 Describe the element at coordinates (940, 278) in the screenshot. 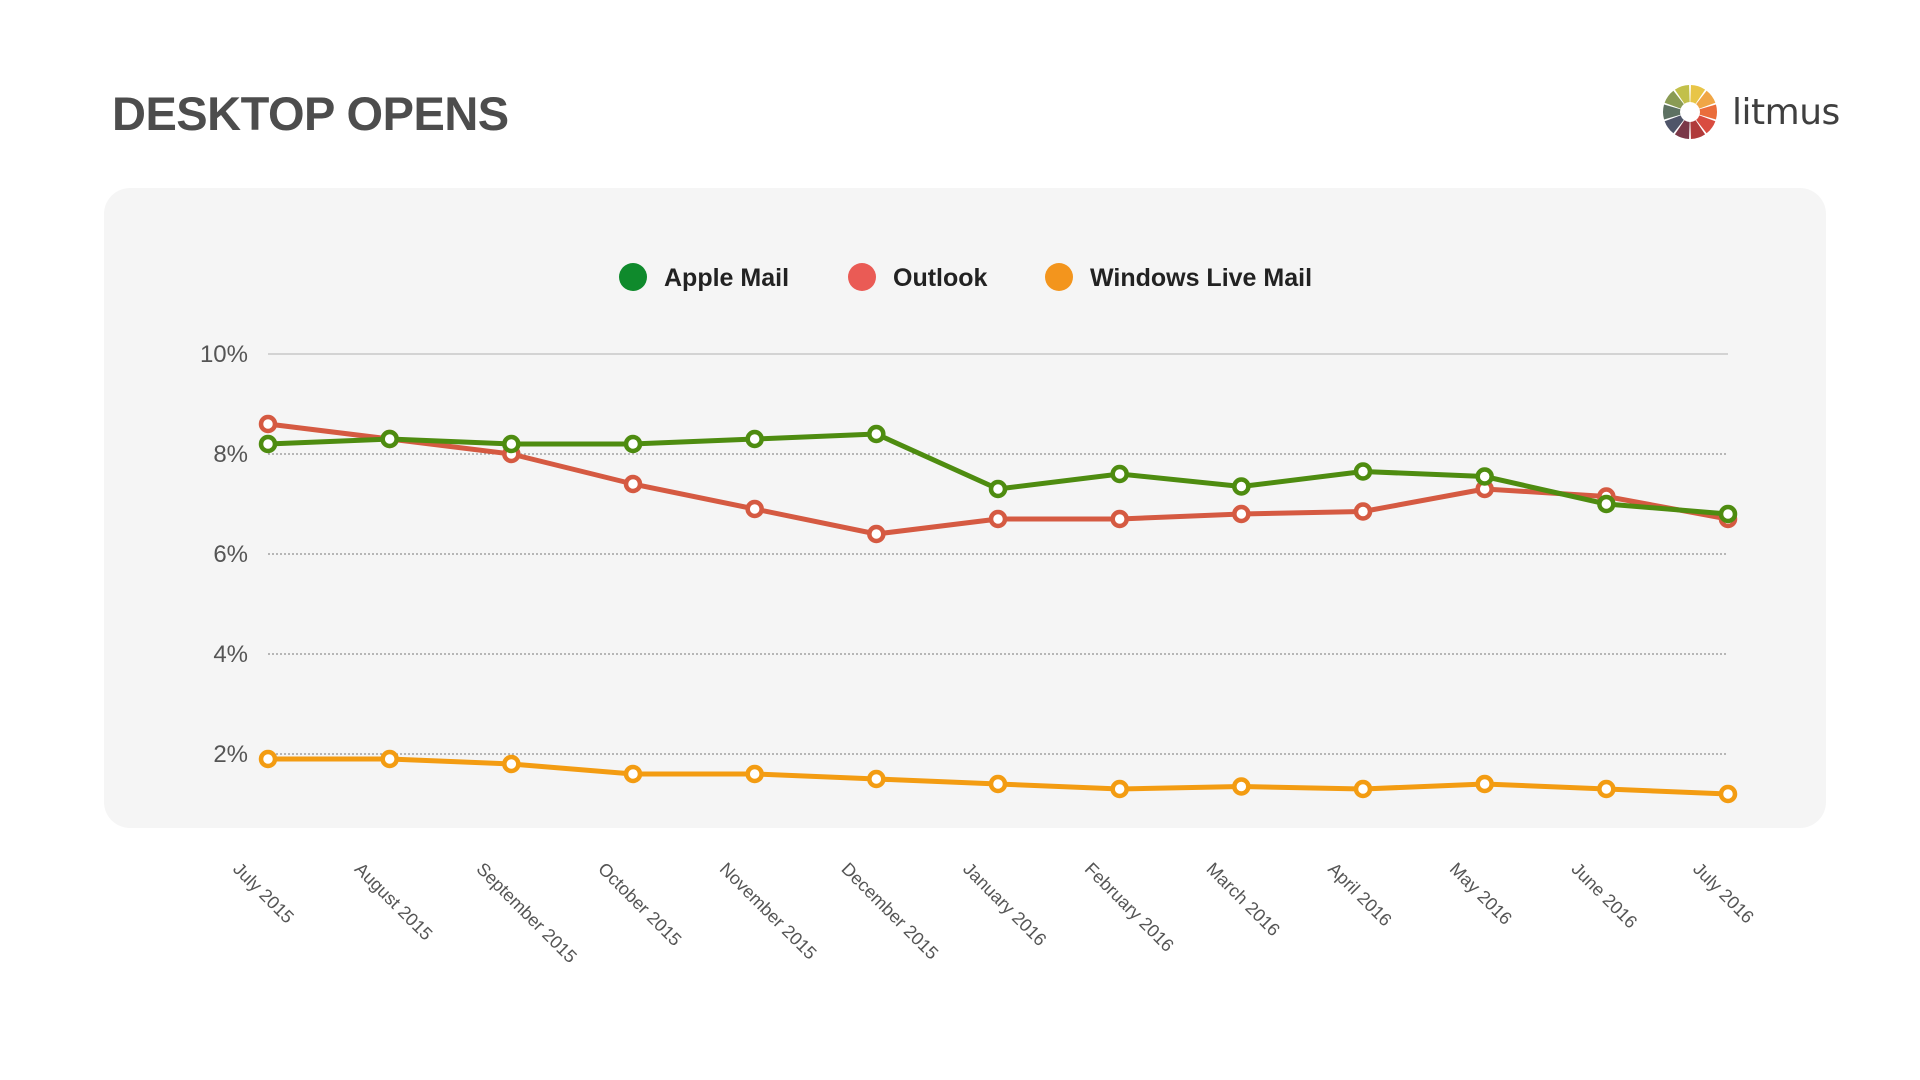

I see `legend-label: Outlook` at that location.